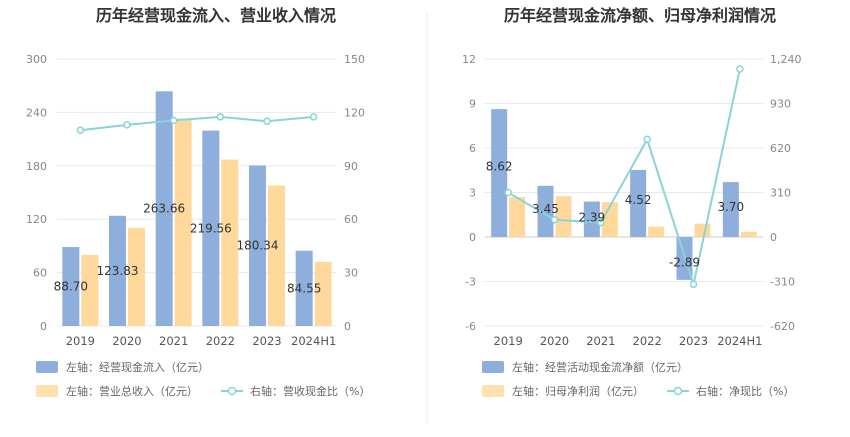 The height and width of the screenshot is (437, 850). What do you see at coordinates (782, 282) in the screenshot?
I see `right-tick-label: -310` at bounding box center [782, 282].